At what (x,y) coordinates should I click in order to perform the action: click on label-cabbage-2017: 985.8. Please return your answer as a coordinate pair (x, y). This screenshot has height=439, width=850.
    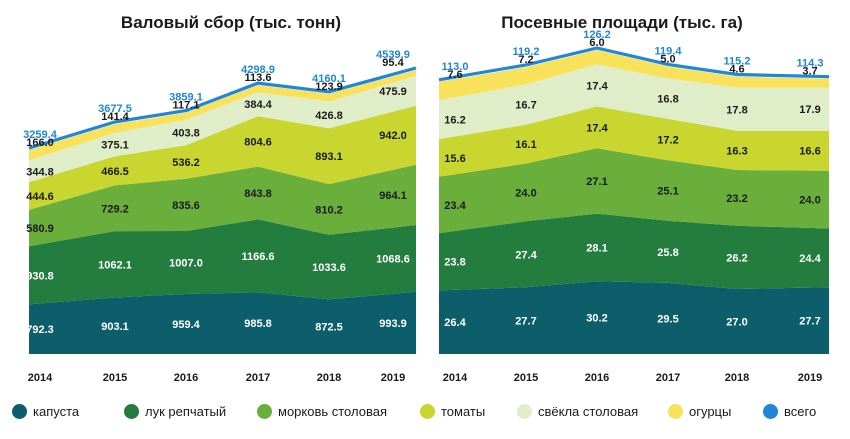
    Looking at the image, I should click on (258, 324).